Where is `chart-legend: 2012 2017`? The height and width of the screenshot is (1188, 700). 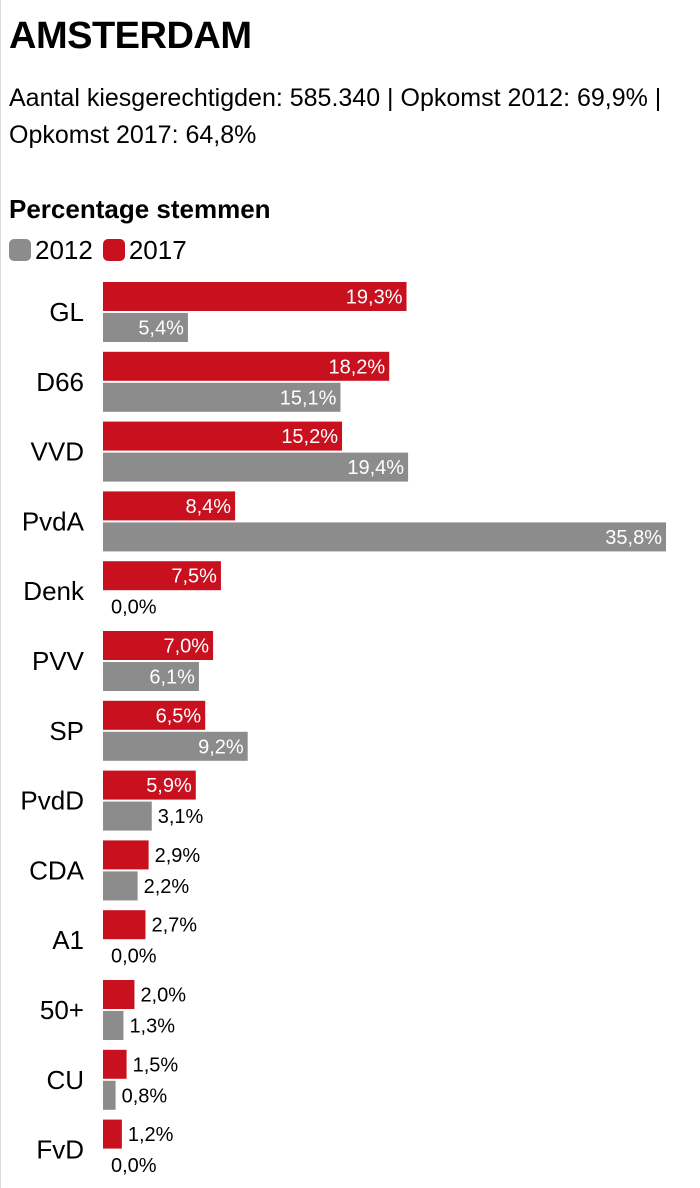 chart-legend: 2012 2017 is located at coordinates (103, 250).